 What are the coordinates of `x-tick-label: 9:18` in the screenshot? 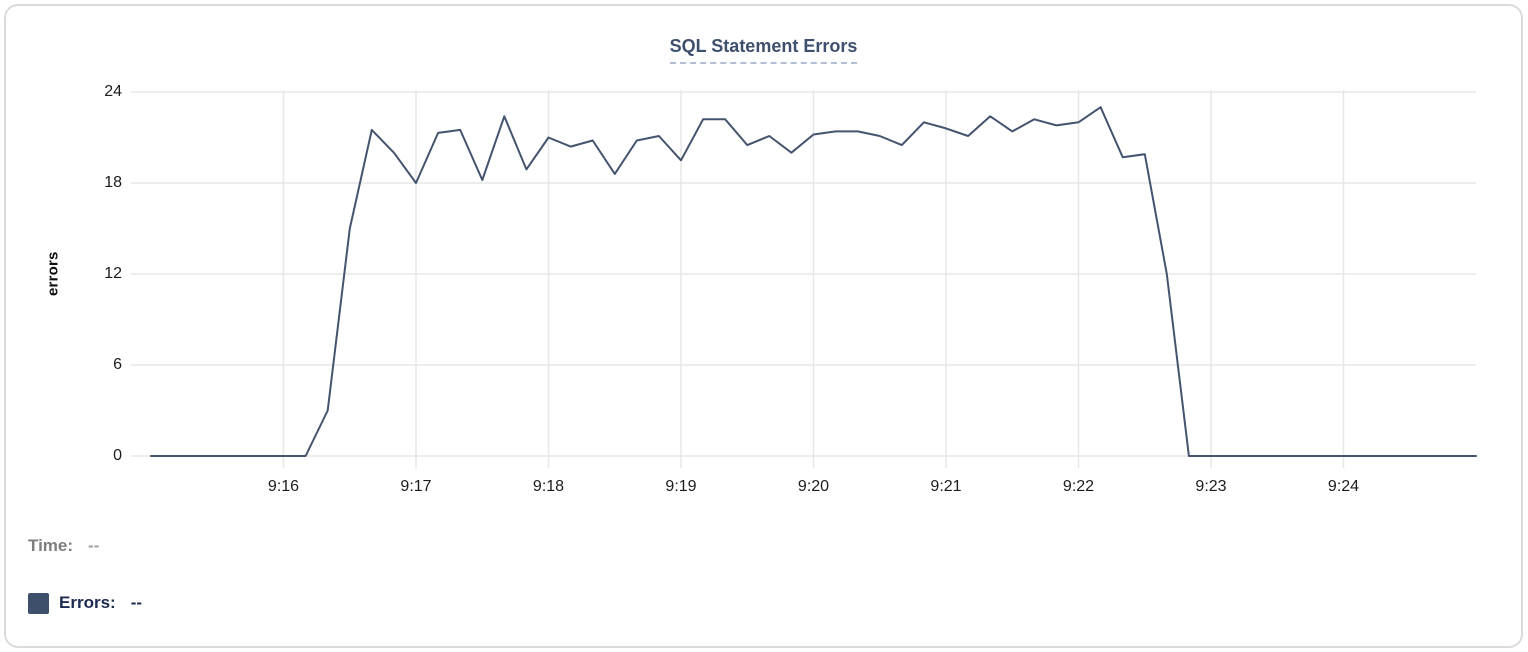 It's located at (548, 486).